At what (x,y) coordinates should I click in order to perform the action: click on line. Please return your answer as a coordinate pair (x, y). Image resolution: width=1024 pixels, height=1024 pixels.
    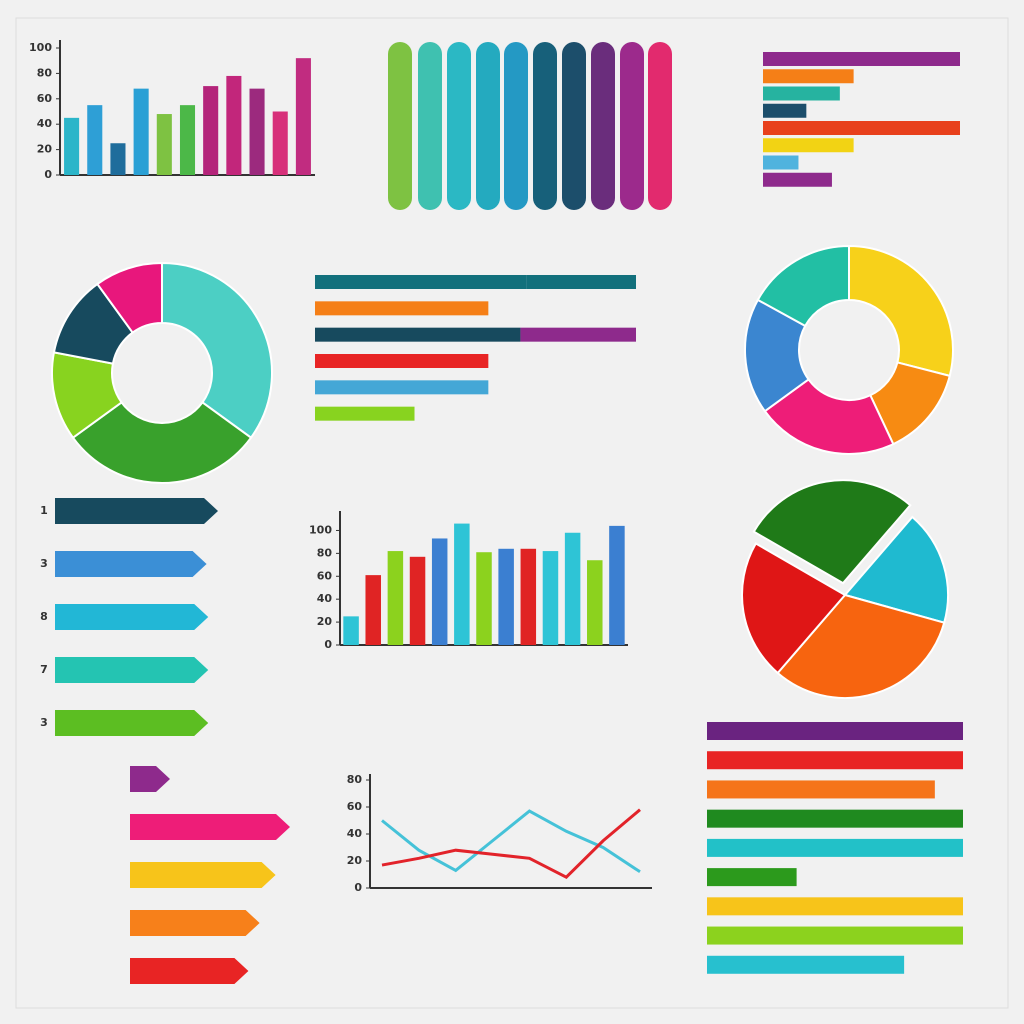
    Looking at the image, I should click on (511, 844).